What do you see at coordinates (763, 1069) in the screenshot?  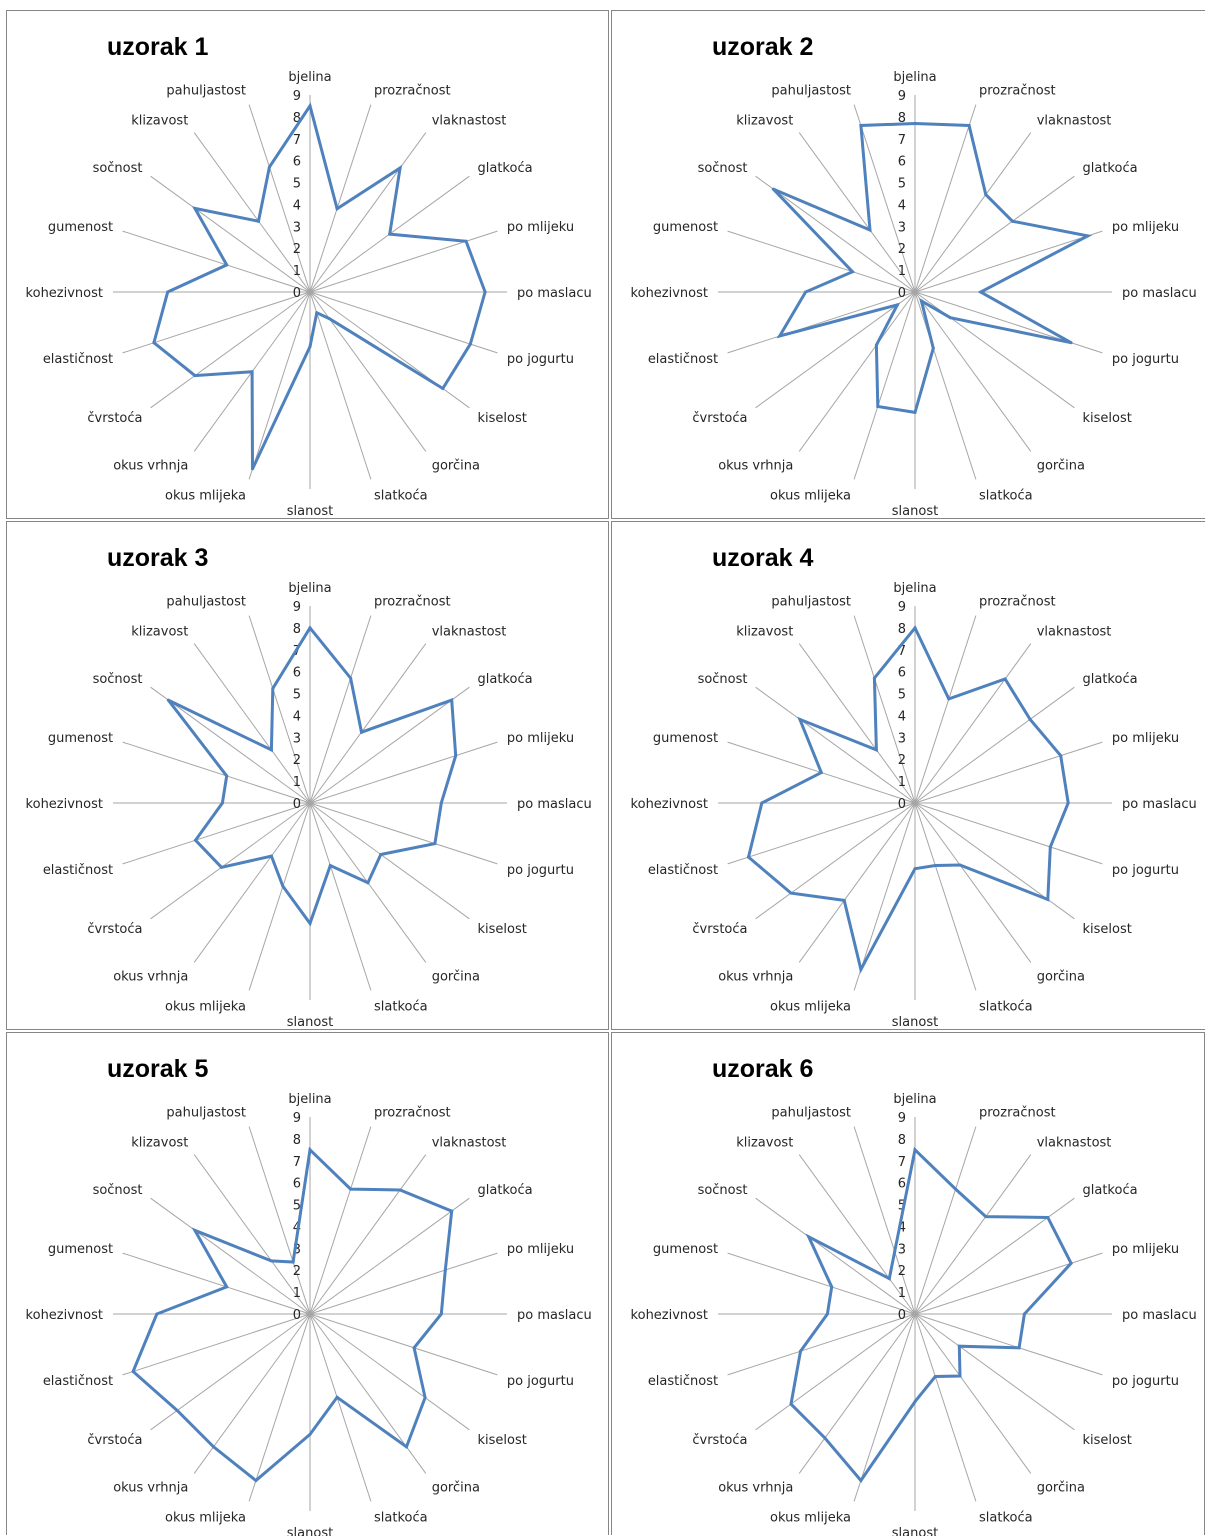 I see `chart-title: uzorak 6` at bounding box center [763, 1069].